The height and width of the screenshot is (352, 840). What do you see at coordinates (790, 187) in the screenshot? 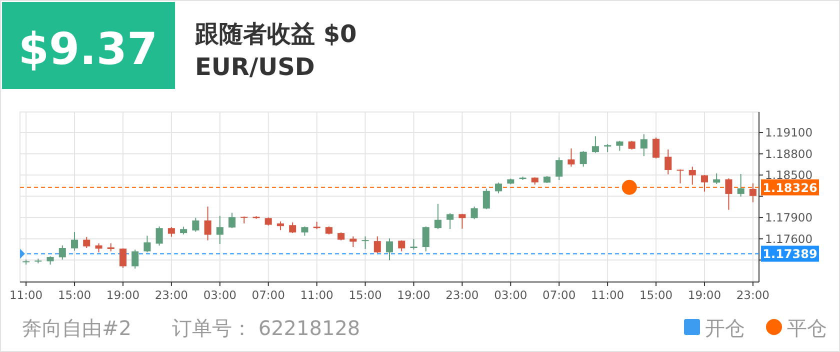
I see `ref-line-label: 1.18326` at bounding box center [790, 187].